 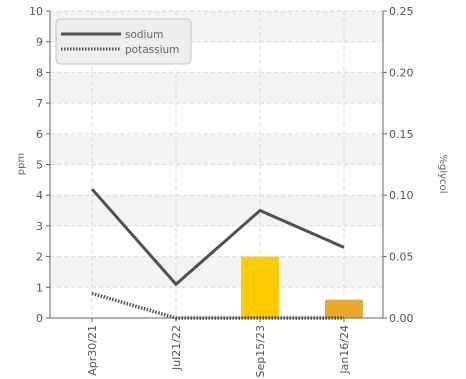 What do you see at coordinates (401, 134) in the screenshot?
I see `y2-tick-label: 0.15` at bounding box center [401, 134].